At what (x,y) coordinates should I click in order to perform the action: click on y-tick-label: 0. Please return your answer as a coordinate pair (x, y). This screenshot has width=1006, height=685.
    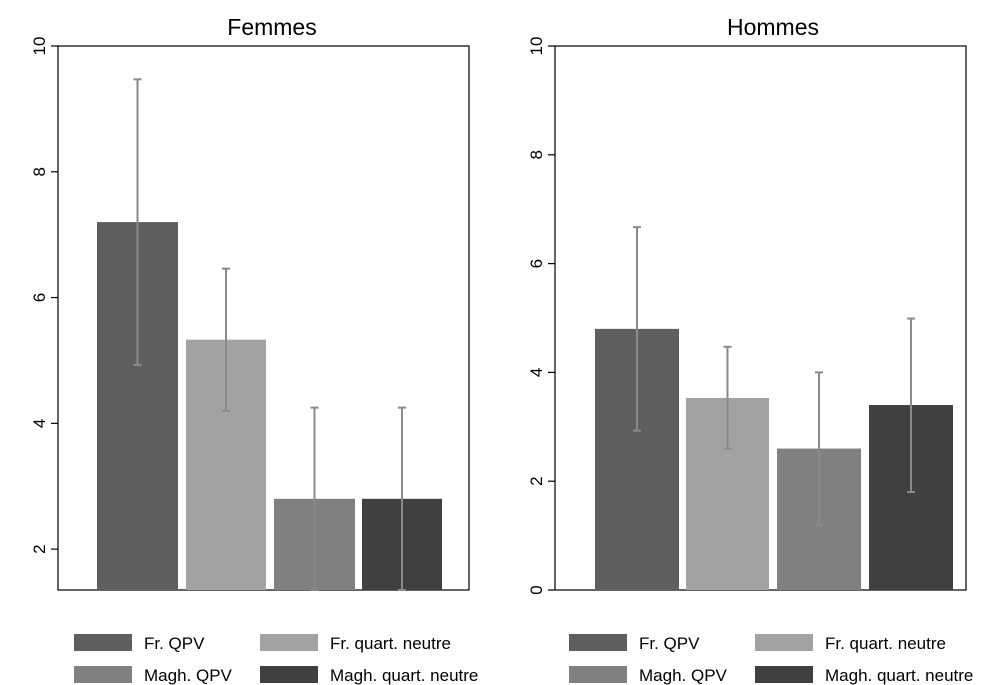
    Looking at the image, I should click on (536, 589).